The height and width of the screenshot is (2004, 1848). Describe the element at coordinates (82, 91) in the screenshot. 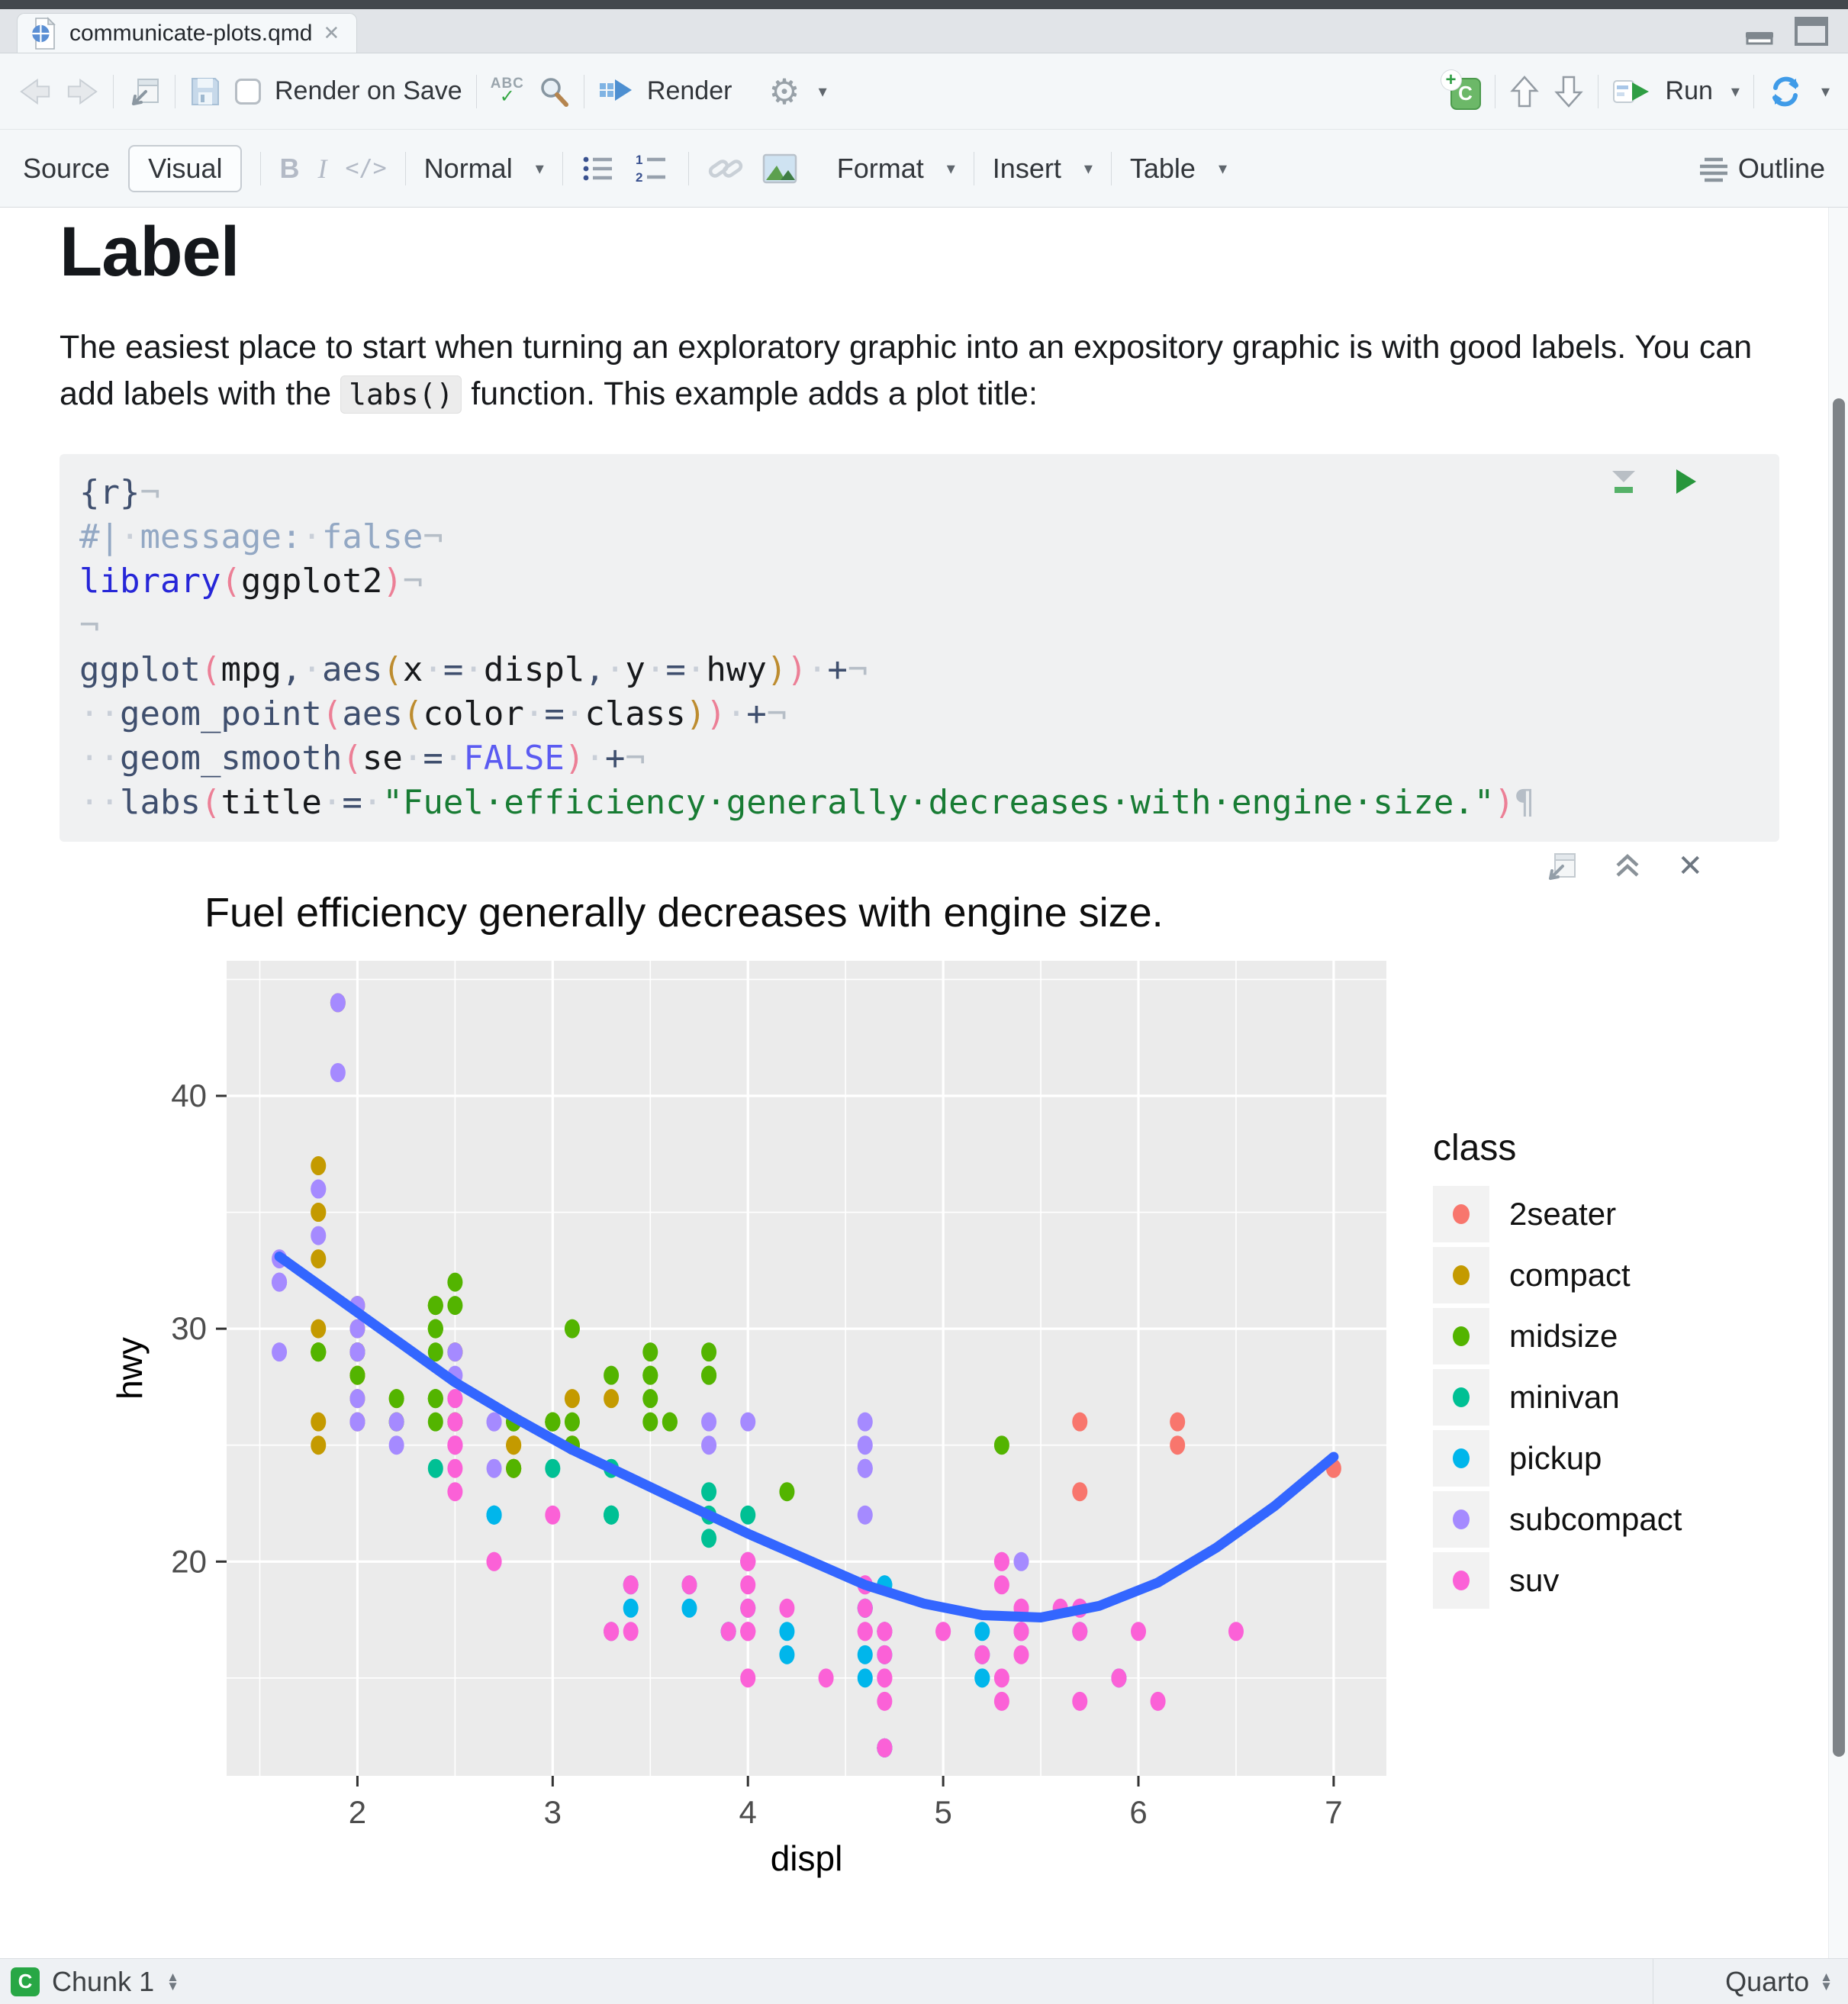

I see `forward-icon` at that location.